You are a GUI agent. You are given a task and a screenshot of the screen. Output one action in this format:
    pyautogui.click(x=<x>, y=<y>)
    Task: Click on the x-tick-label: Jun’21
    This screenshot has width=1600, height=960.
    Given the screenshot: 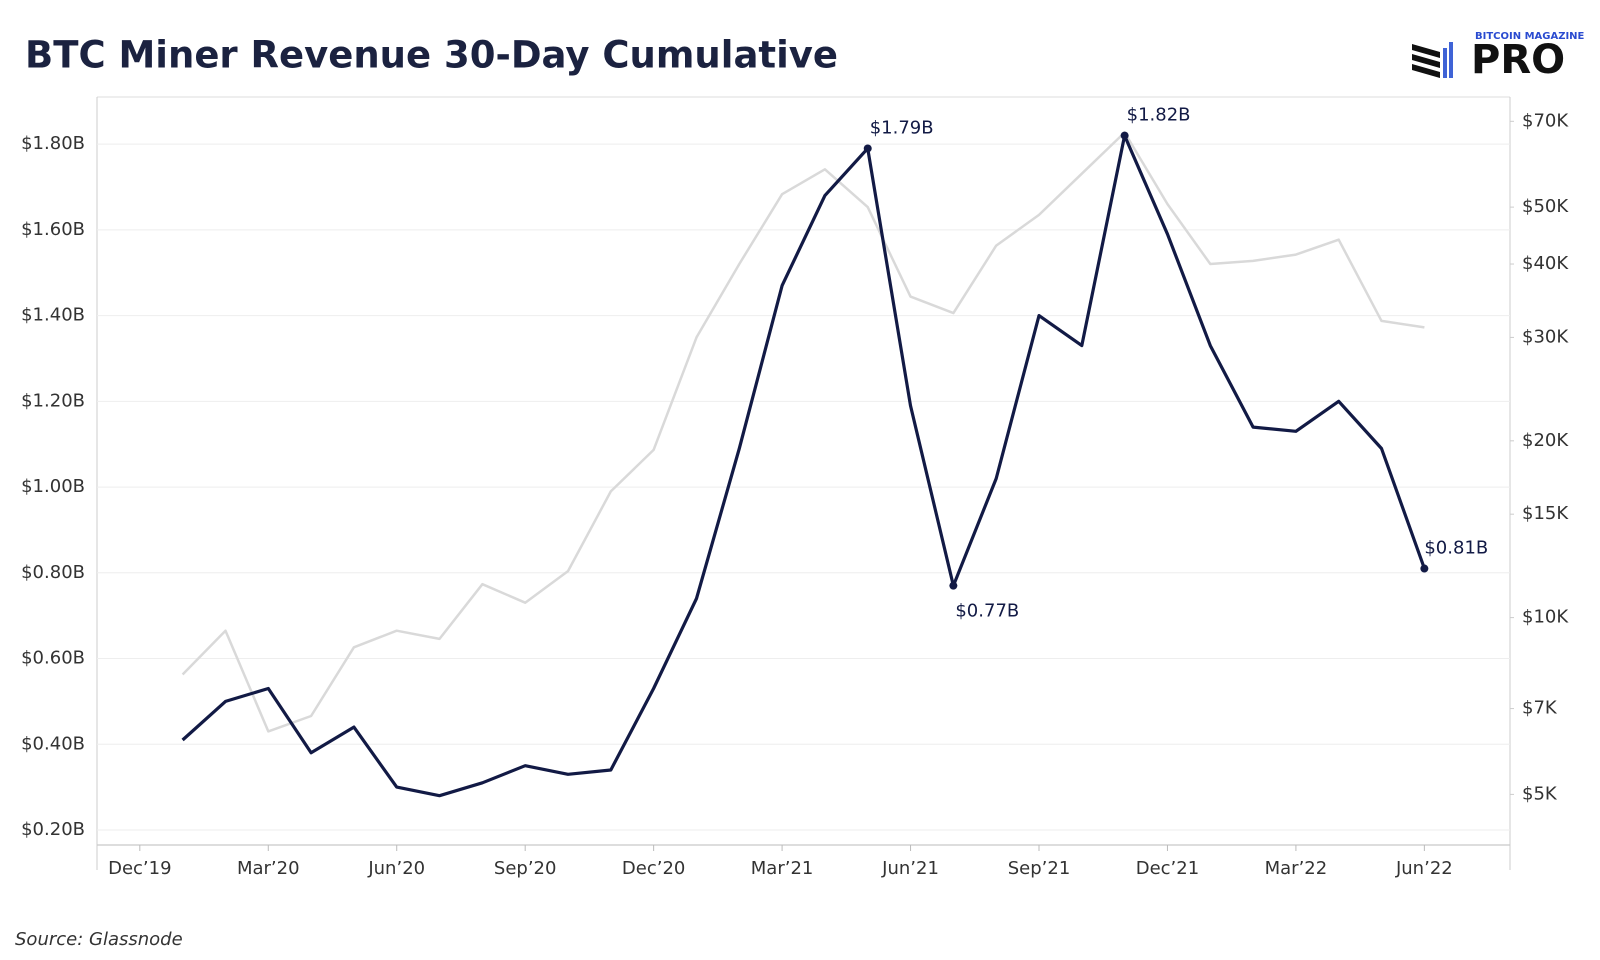 What is the action you would take?
    pyautogui.click(x=910, y=868)
    